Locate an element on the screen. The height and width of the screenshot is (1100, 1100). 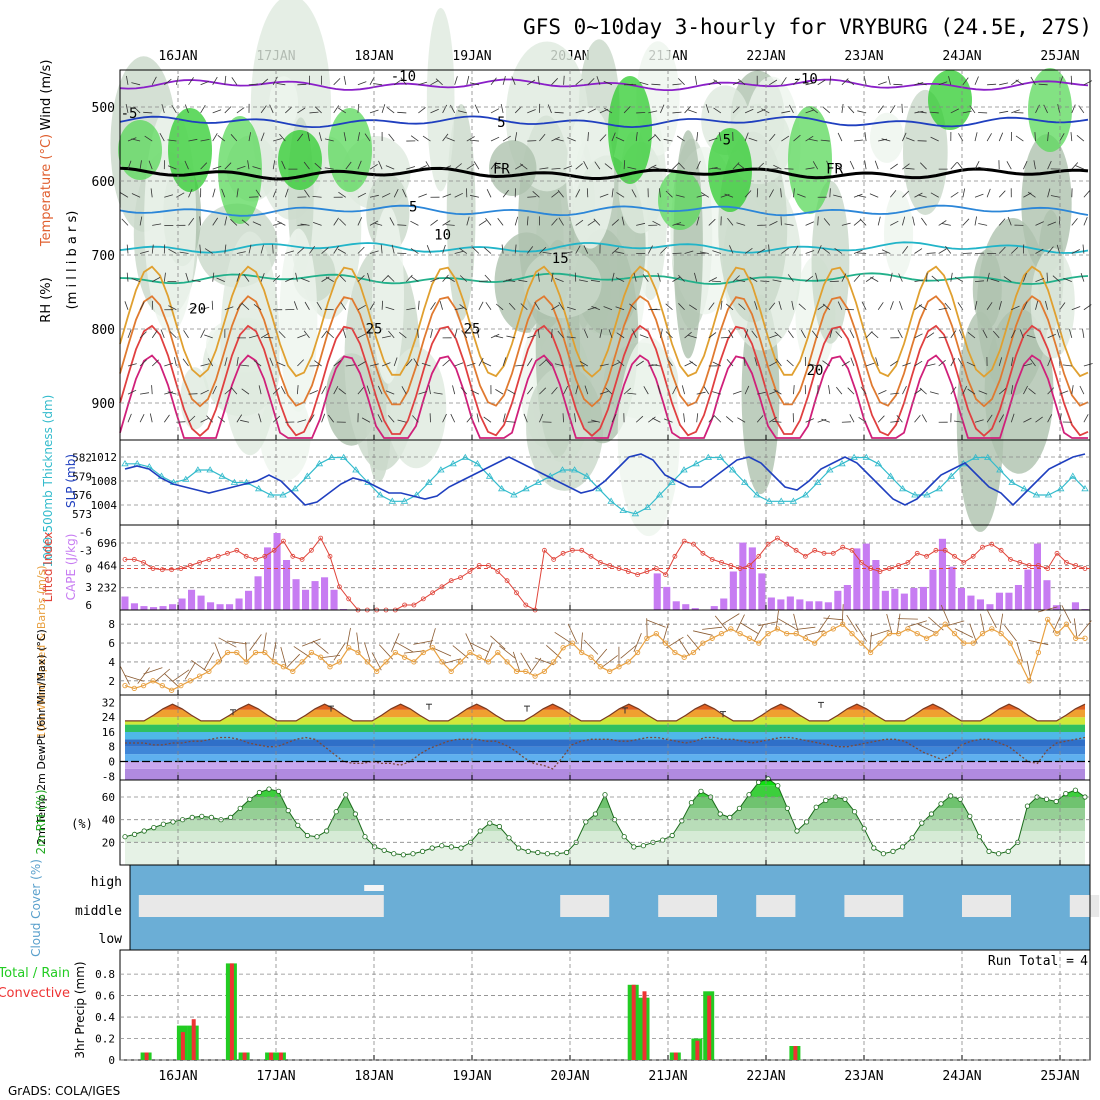
rh-tick-label: 40 is located at coordinates (108, 820).